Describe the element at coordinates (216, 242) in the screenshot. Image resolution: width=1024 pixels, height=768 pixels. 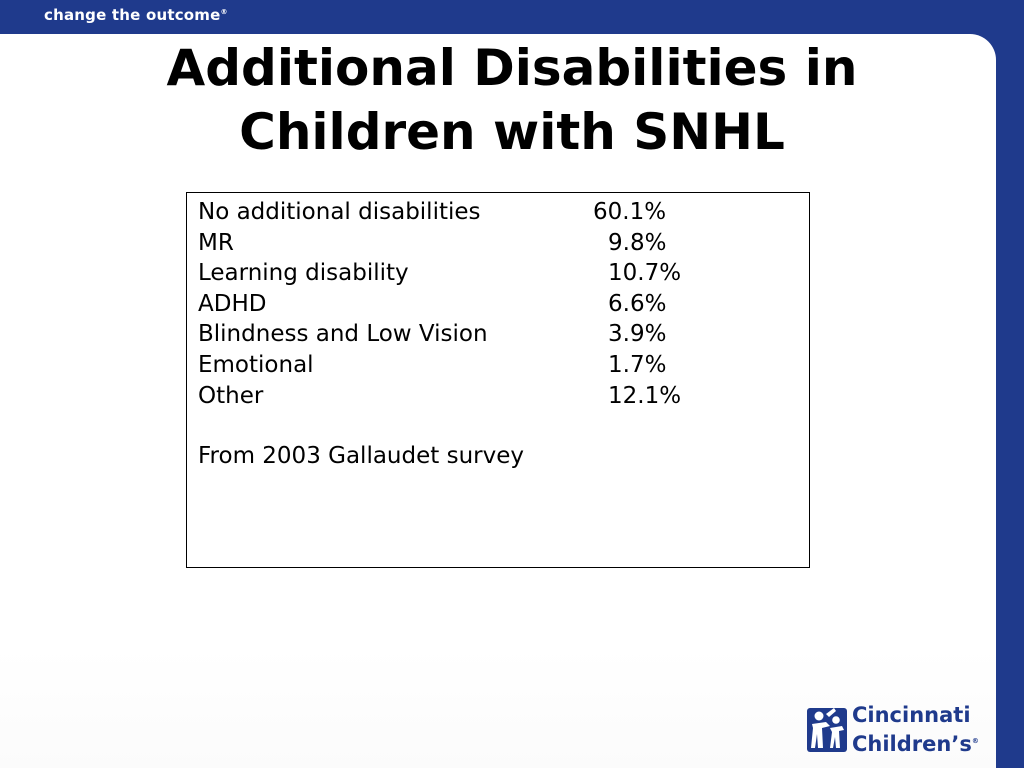
I see `row-label: MR` at that location.